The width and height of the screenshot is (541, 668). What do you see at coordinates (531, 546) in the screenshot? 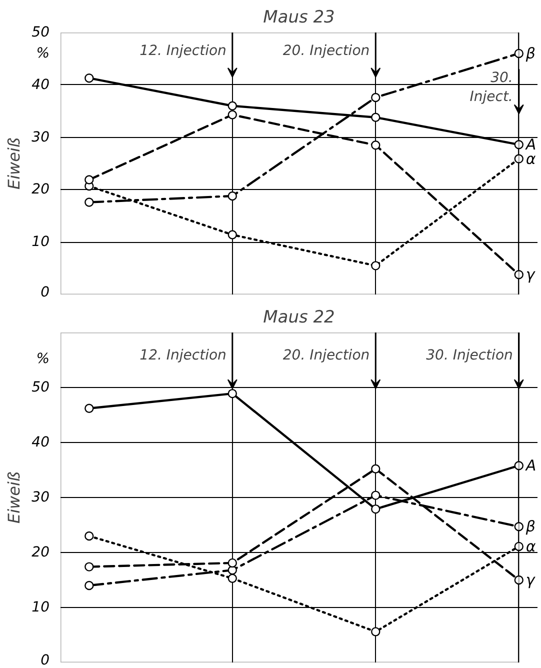
I see `series-label: α` at bounding box center [531, 546].